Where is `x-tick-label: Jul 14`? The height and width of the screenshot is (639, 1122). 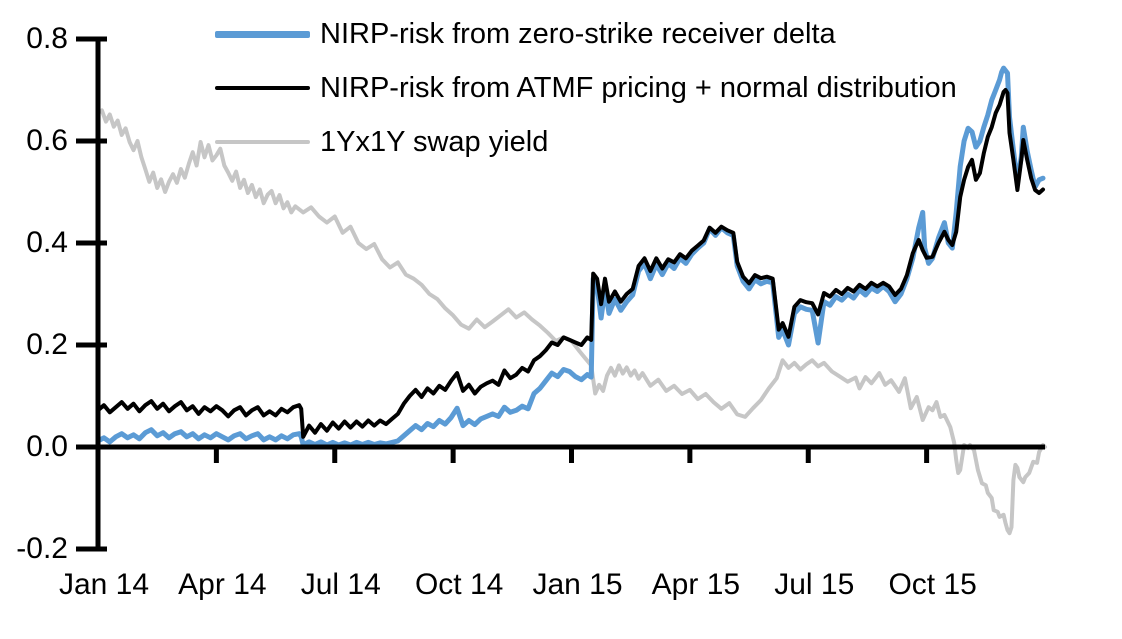 x-tick-label: Jul 14 is located at coordinates (340, 584).